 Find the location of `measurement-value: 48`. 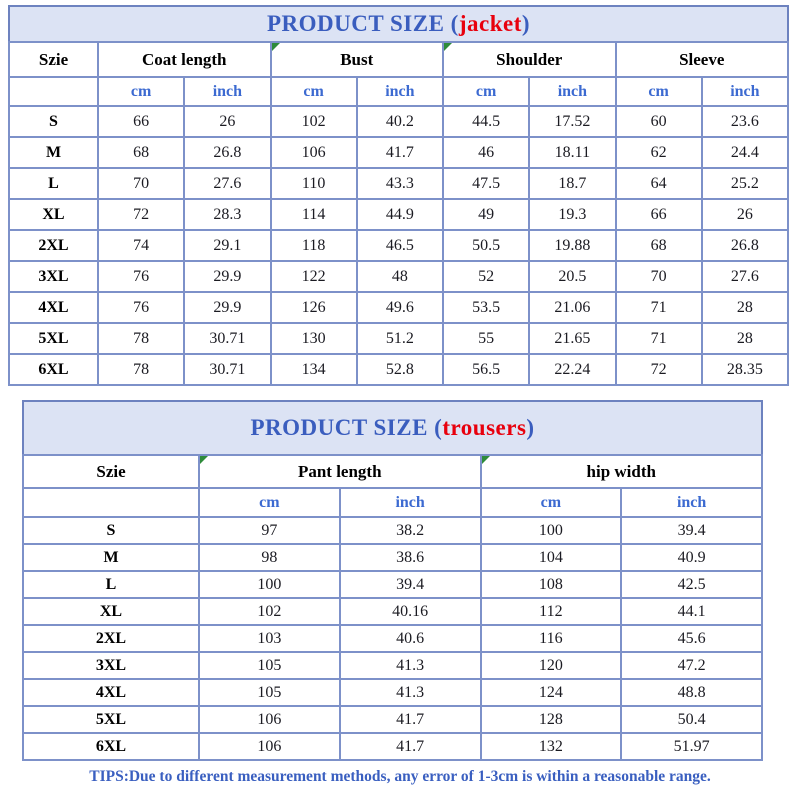

measurement-value: 48 is located at coordinates (400, 276).